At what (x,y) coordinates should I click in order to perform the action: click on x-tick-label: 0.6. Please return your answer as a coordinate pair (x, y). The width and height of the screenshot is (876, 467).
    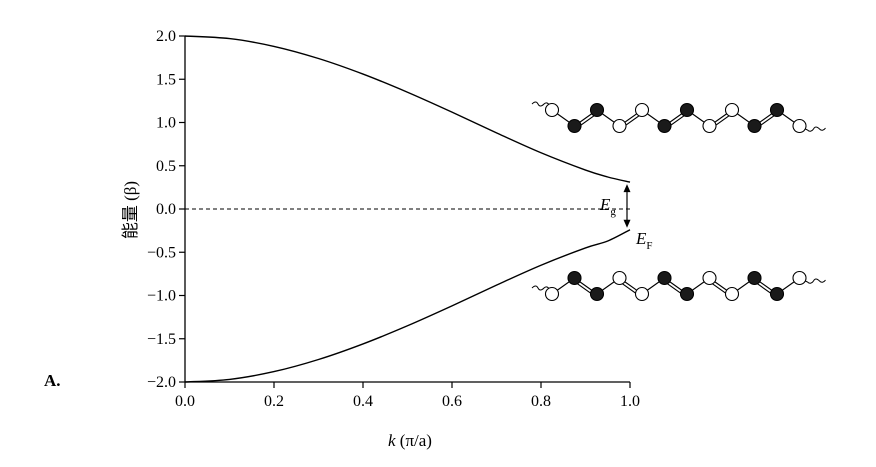
    Looking at the image, I should click on (452, 401).